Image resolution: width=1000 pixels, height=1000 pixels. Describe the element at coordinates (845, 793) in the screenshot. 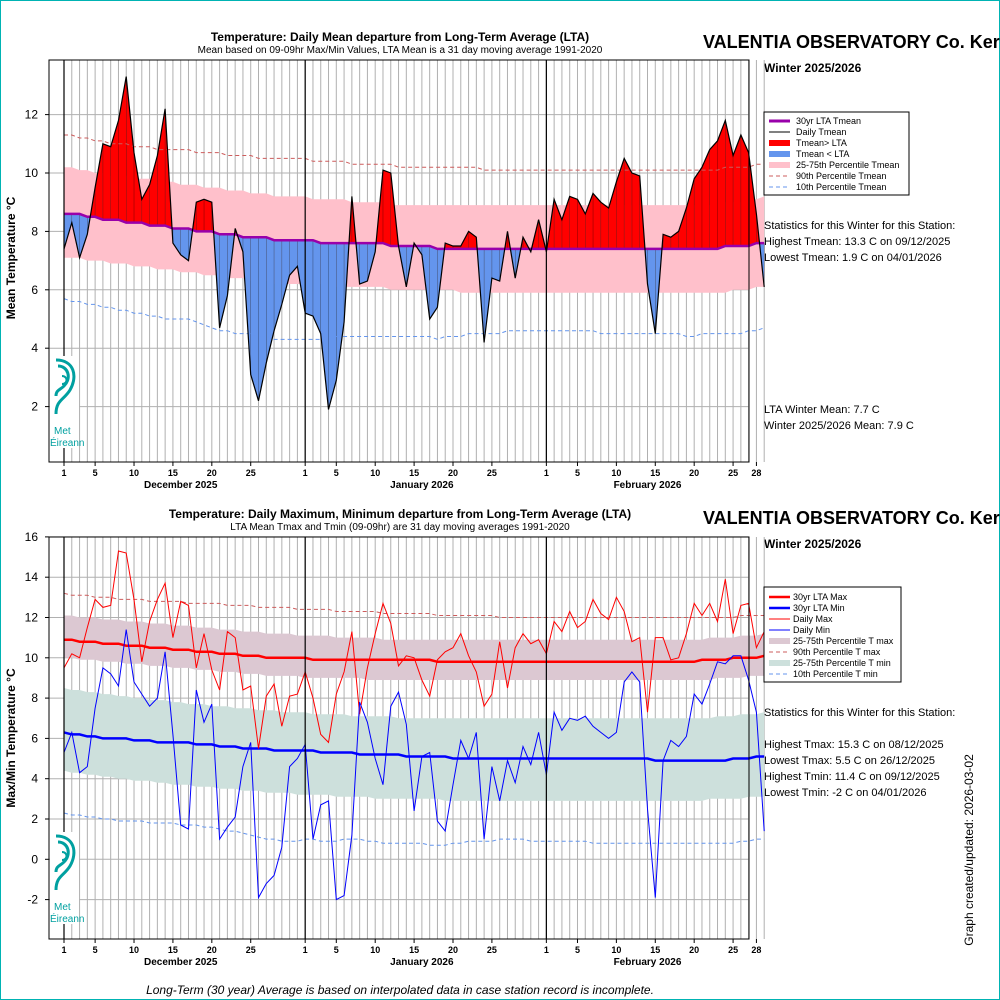

I see `chart2-stat-lowest-tmin: Lowest Tmin: -2 C on 04/01/2026` at that location.